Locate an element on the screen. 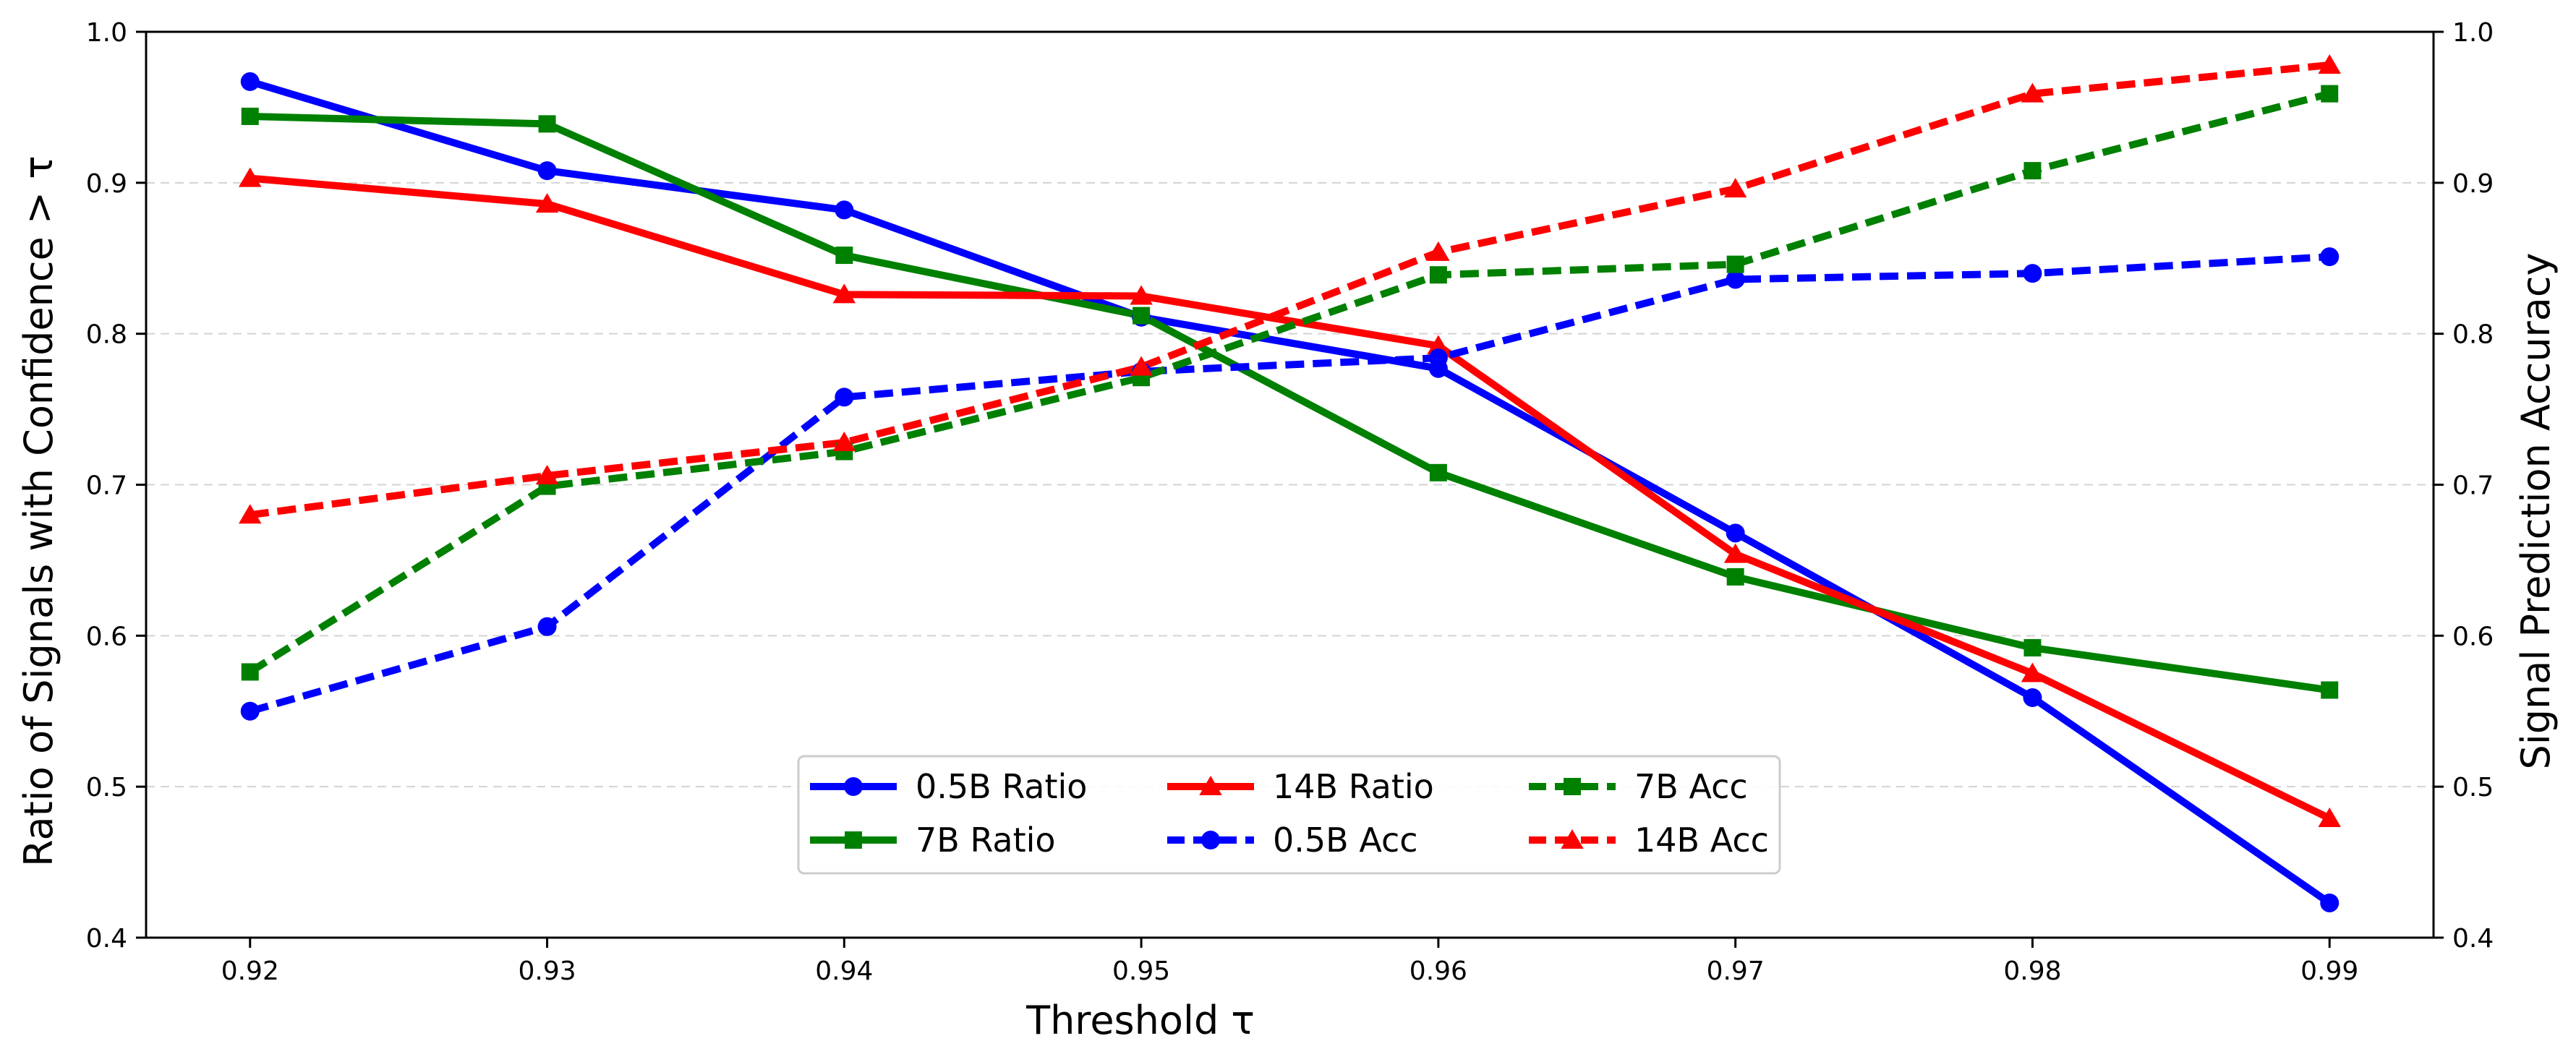  x-tick-label: 0.96 is located at coordinates (1438, 971).